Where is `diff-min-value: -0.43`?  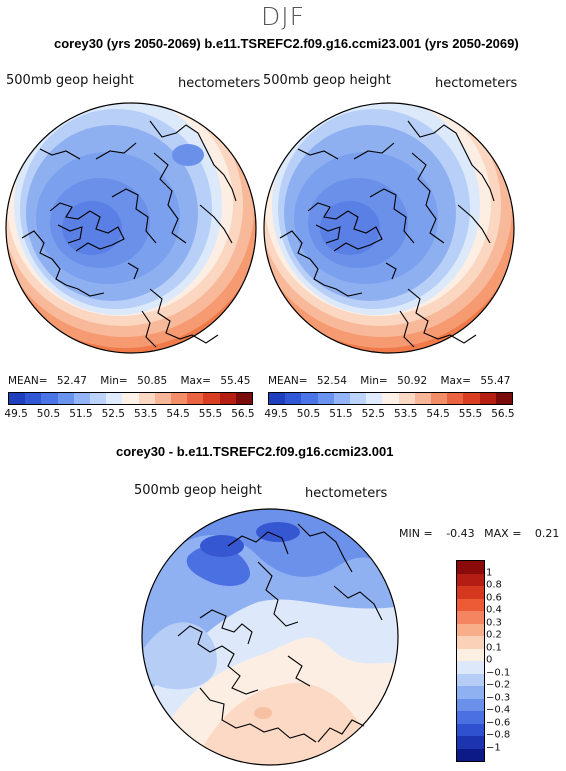 diff-min-value: -0.43 is located at coordinates (460, 533).